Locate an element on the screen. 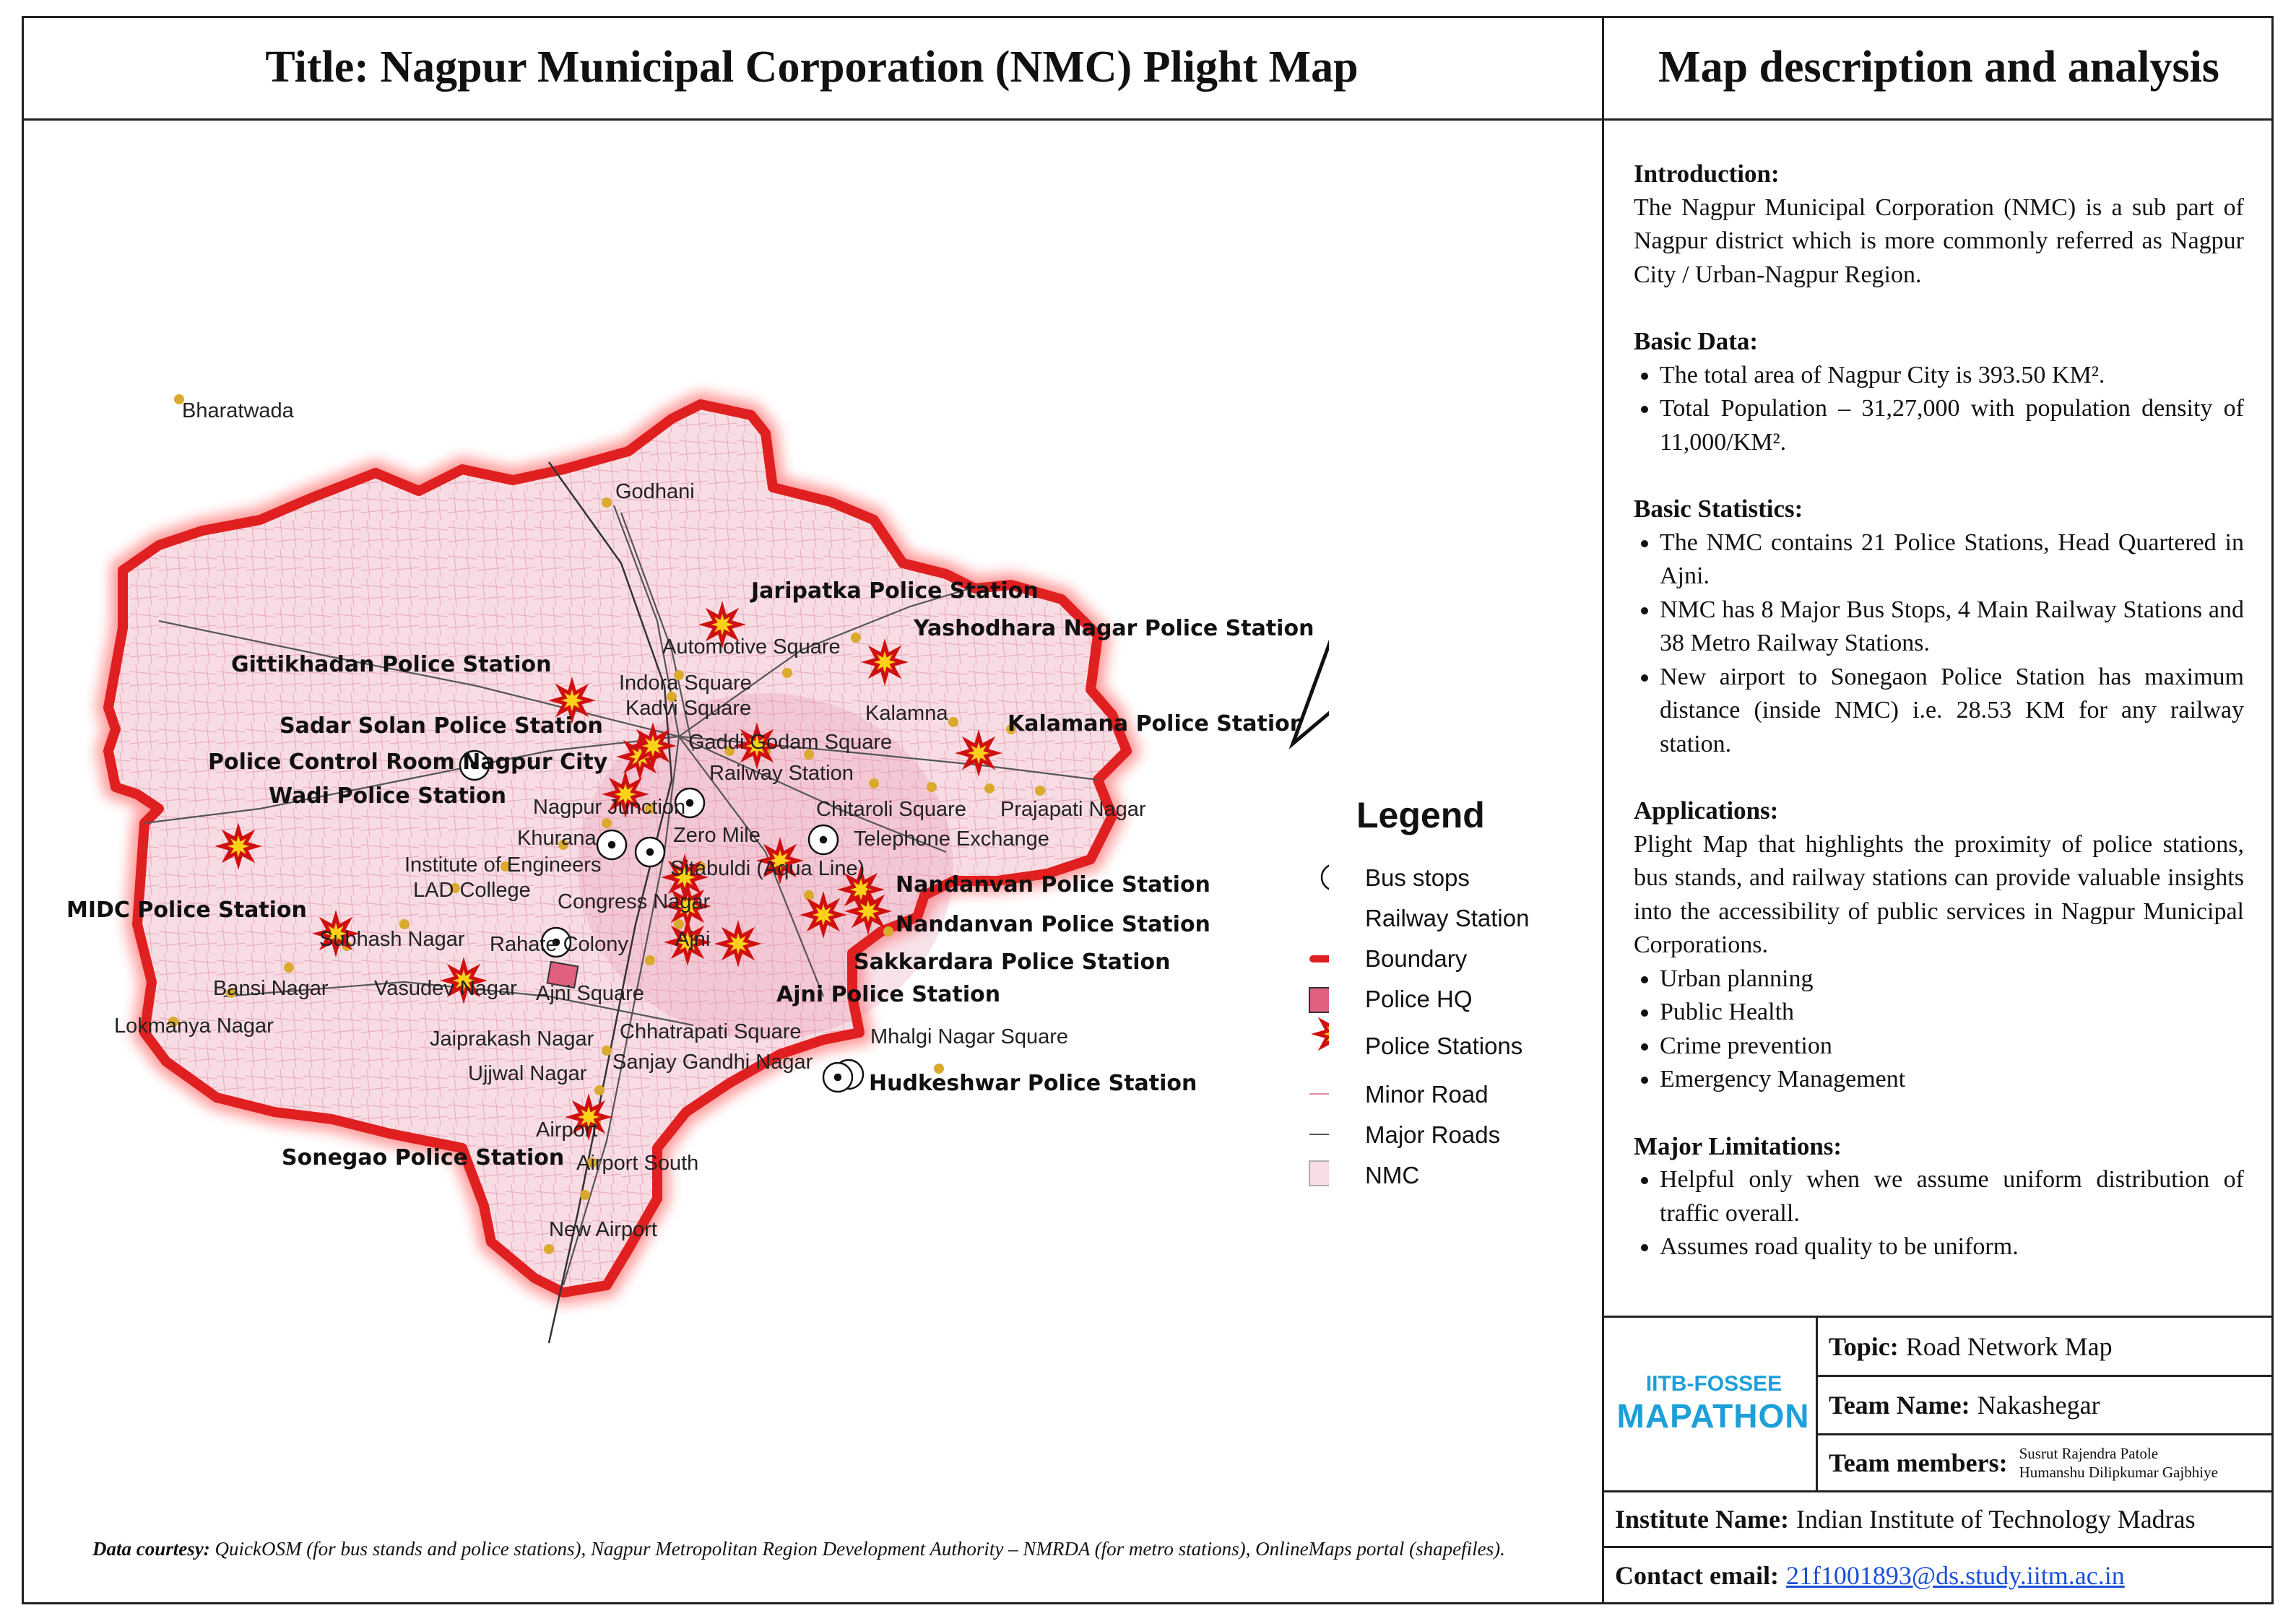  team-cell: Team Name: Nakashegar is located at coordinates (1964, 1405).